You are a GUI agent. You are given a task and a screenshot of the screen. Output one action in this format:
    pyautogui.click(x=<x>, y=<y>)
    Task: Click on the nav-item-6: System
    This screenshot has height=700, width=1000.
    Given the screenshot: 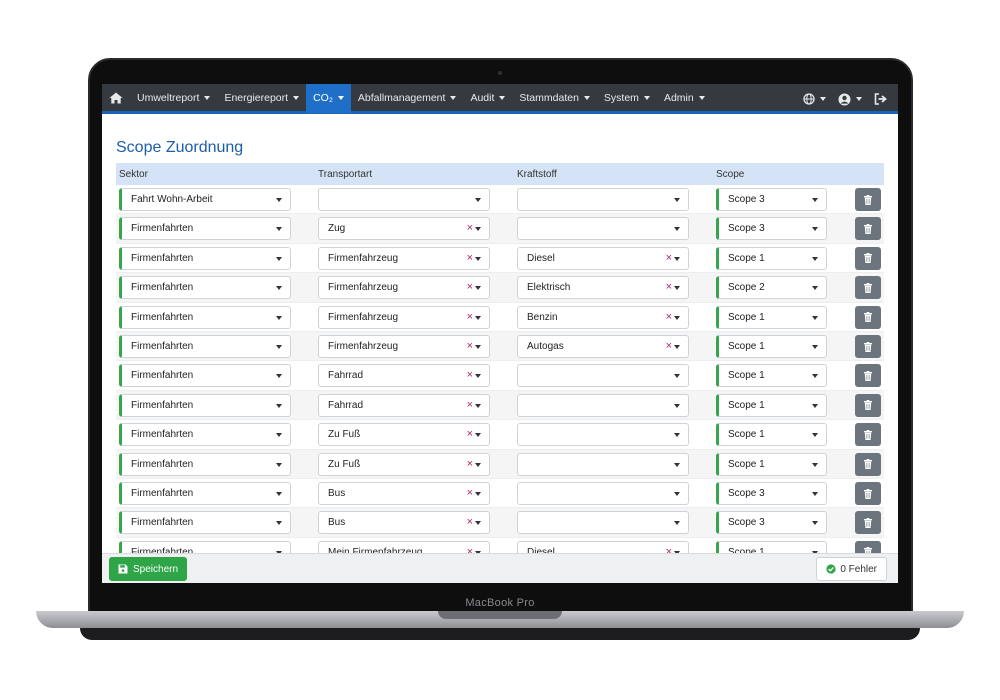 What is the action you would take?
    pyautogui.click(x=627, y=98)
    